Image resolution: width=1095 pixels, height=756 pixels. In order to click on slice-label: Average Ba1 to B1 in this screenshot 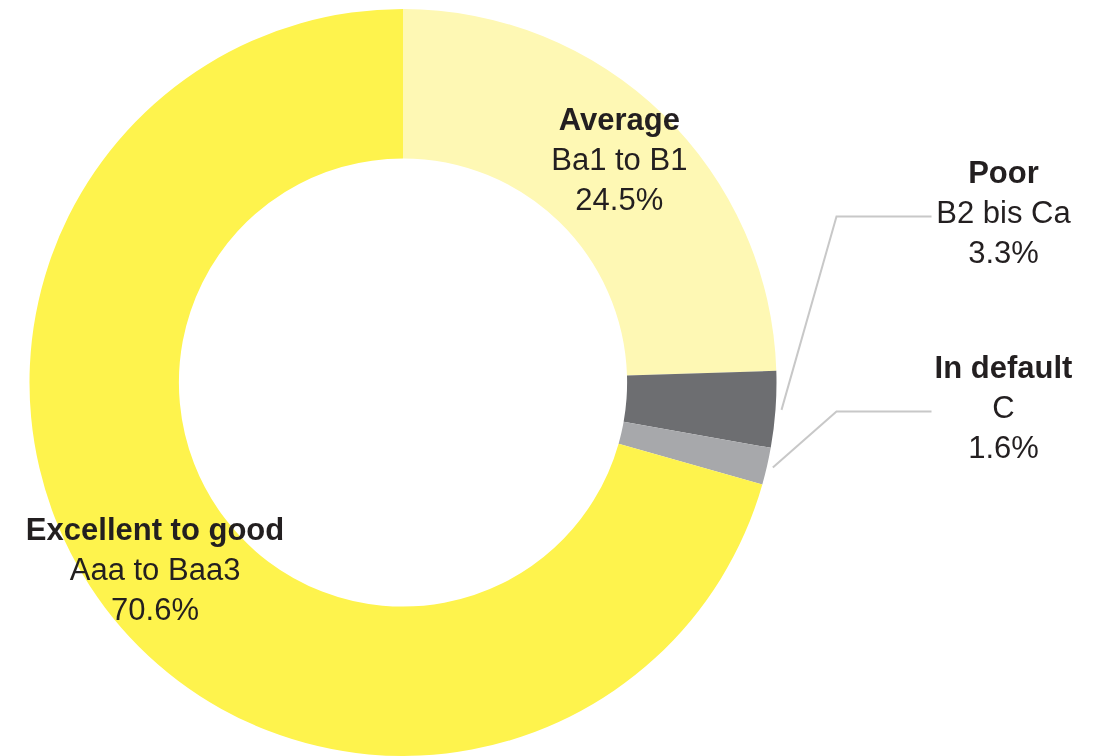, I will do `click(619, 139)`.